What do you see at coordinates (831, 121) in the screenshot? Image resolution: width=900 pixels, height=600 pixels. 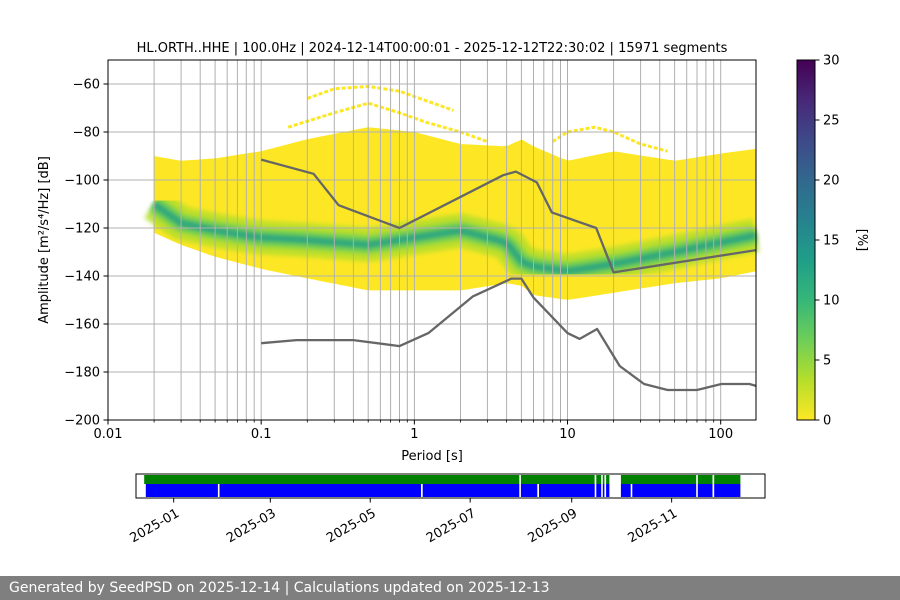 I see `colorbar-tick-label: 25` at bounding box center [831, 121].